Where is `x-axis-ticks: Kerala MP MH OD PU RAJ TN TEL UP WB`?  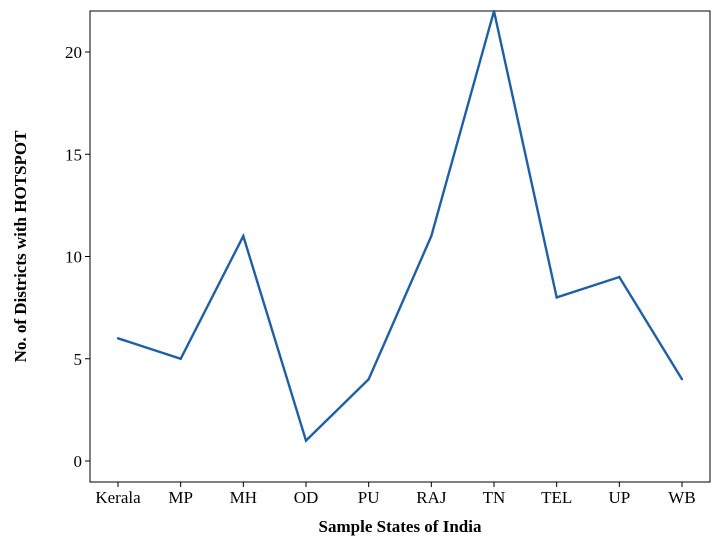
x-axis-ticks: Kerala MP MH OD PU RAJ TN TEL UP WB is located at coordinates (395, 494).